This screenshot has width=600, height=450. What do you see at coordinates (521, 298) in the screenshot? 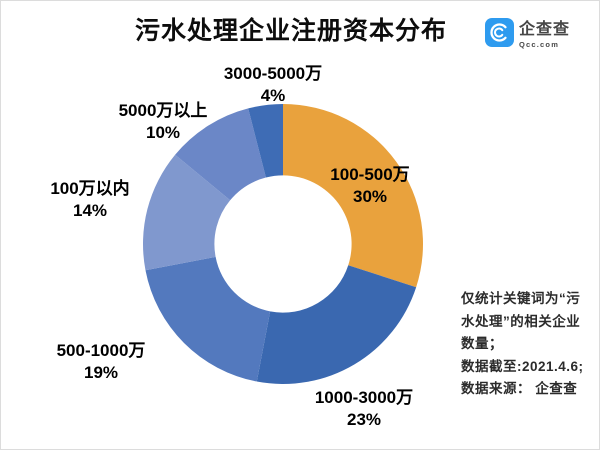
I see `note-line: 仅统计关键词为“污` at bounding box center [521, 298].